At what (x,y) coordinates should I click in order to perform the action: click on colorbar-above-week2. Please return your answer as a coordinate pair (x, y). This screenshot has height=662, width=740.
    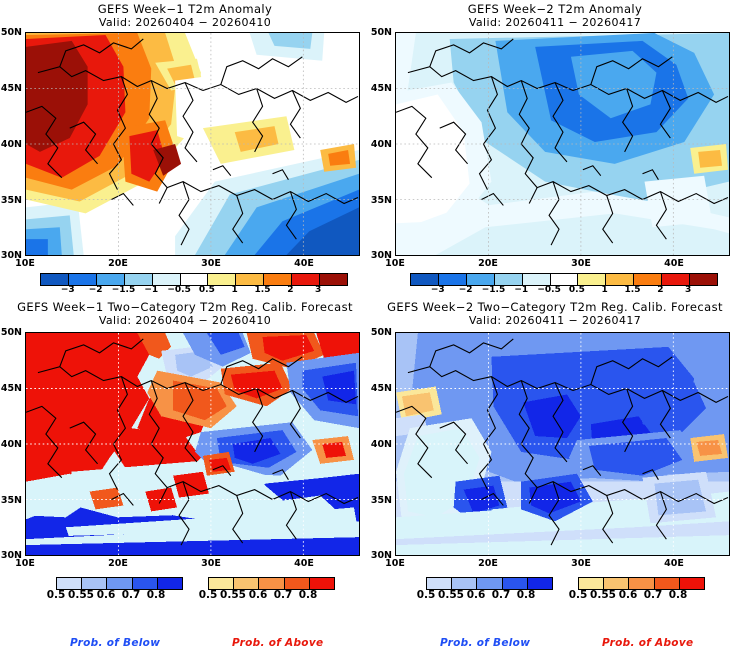
    Looking at the image, I should click on (641, 583).